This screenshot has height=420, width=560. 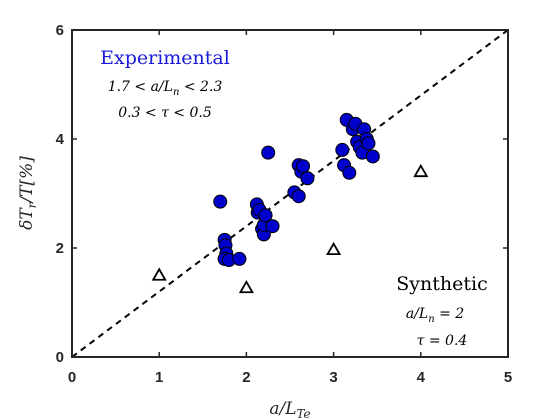 What do you see at coordinates (72, 377) in the screenshot?
I see `x-tick-label: 0` at bounding box center [72, 377].